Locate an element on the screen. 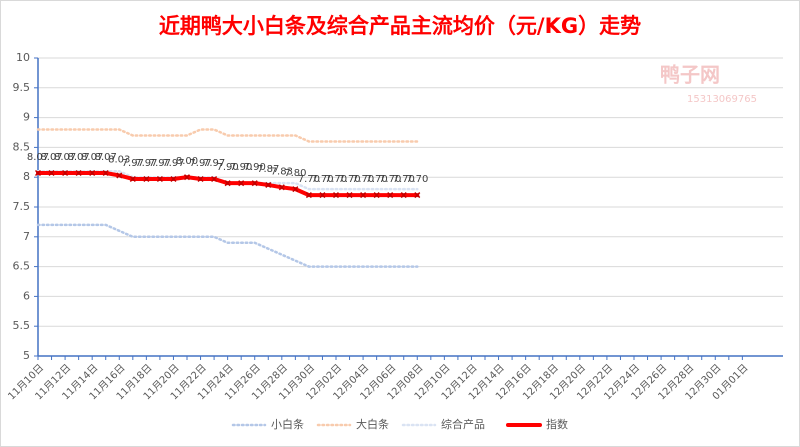  y-tick-label: 6.5 is located at coordinates (22, 266).